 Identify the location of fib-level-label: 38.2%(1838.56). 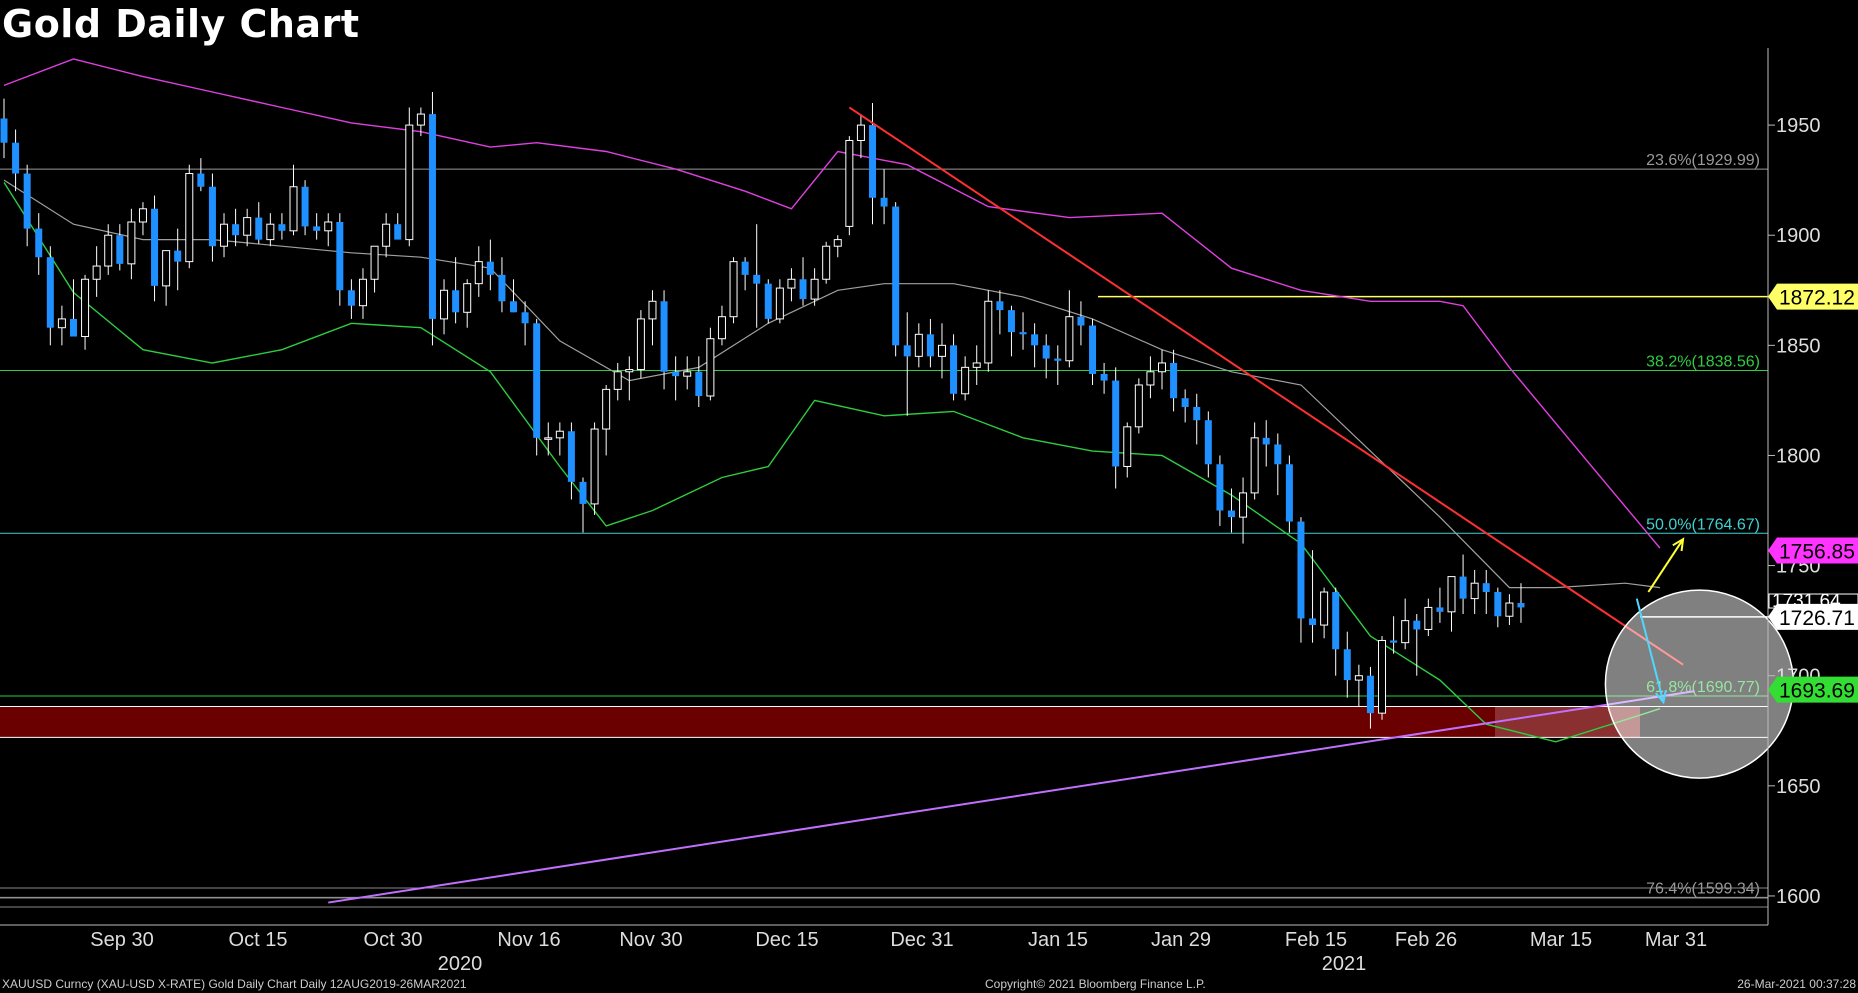
(1703, 362).